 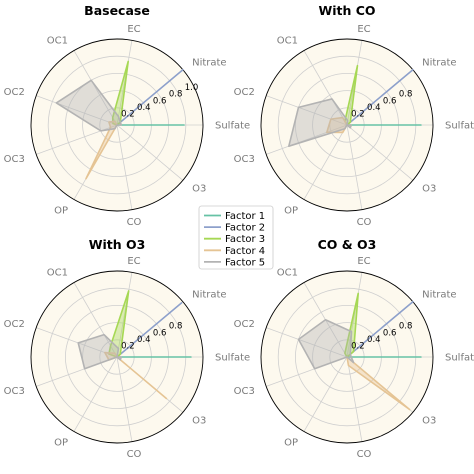 What do you see at coordinates (245, 228) in the screenshot?
I see `legend-entry: Factor 2` at bounding box center [245, 228].